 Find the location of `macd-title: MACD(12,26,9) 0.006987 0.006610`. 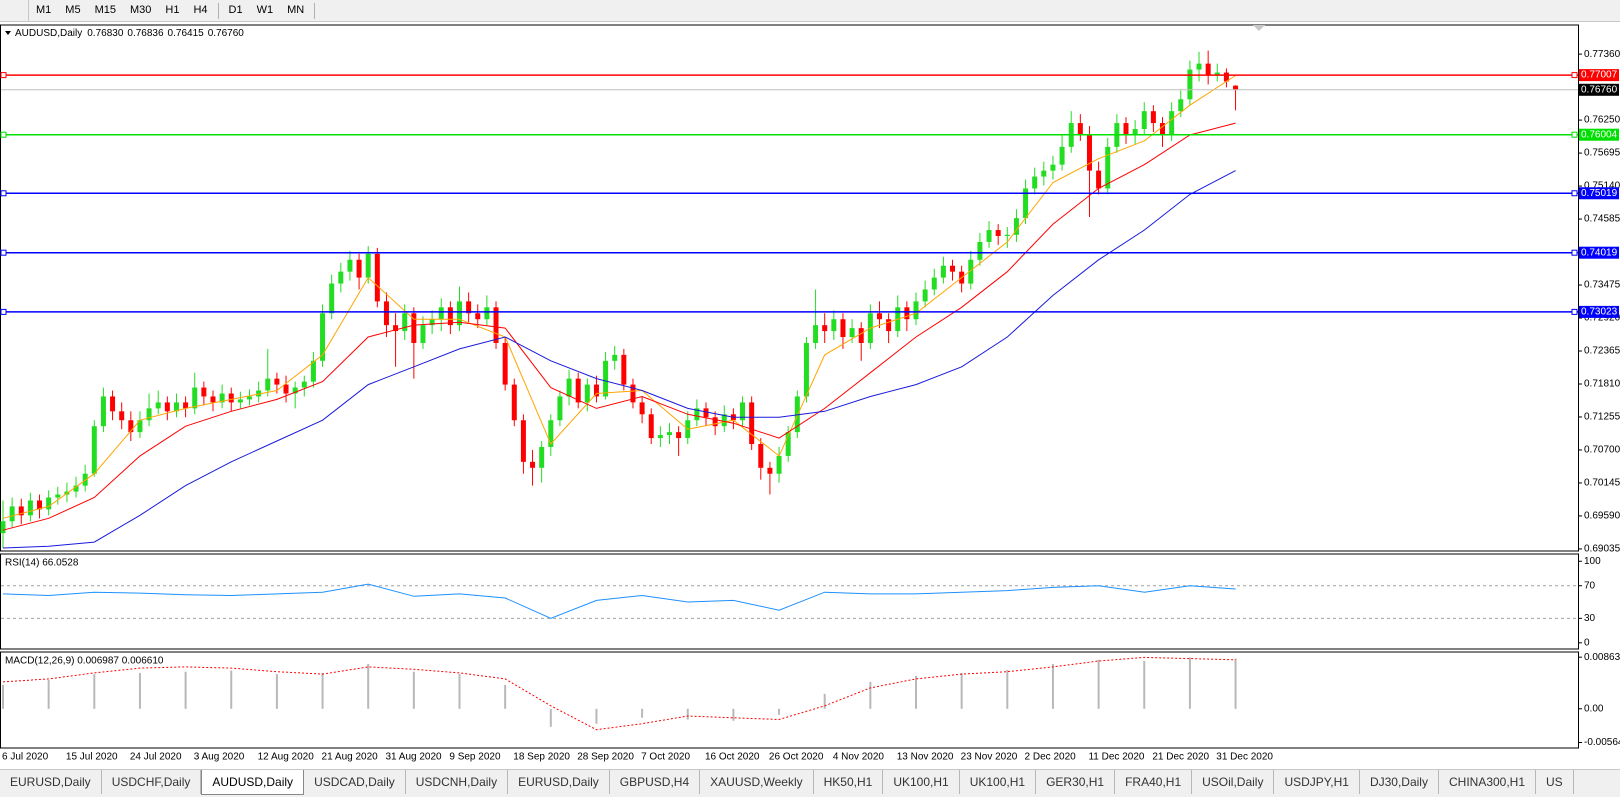

macd-title: MACD(12,26,9) 0.006987 0.006610 is located at coordinates (84, 661).